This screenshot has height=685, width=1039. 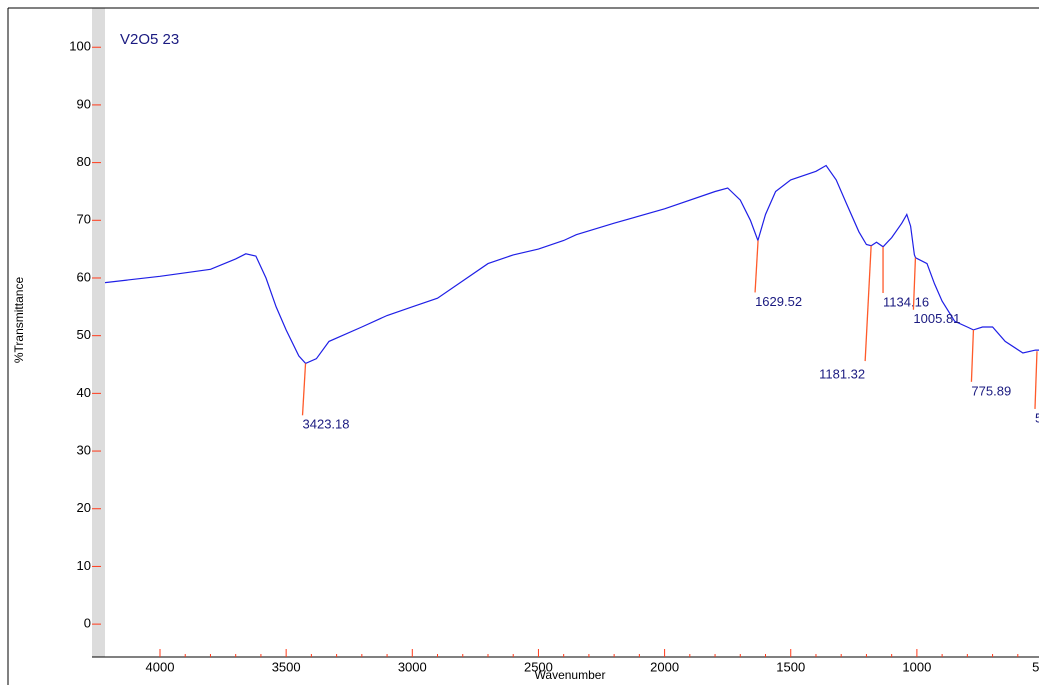 I want to click on peak-label: 1629.52, so click(x=778, y=301).